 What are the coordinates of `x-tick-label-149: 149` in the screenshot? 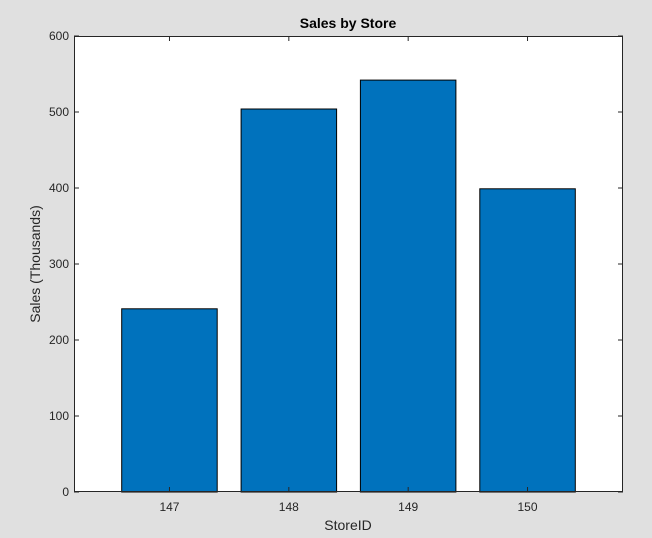 It's located at (408, 507).